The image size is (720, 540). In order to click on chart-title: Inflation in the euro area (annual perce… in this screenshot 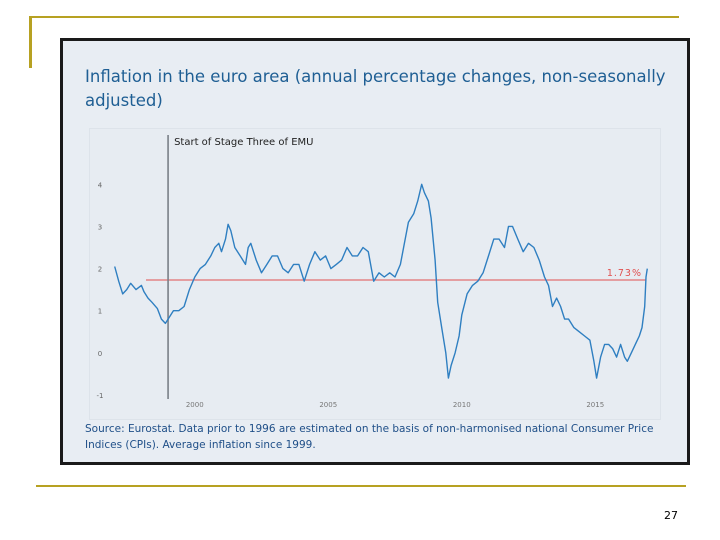, I will do `click(375, 88)`.